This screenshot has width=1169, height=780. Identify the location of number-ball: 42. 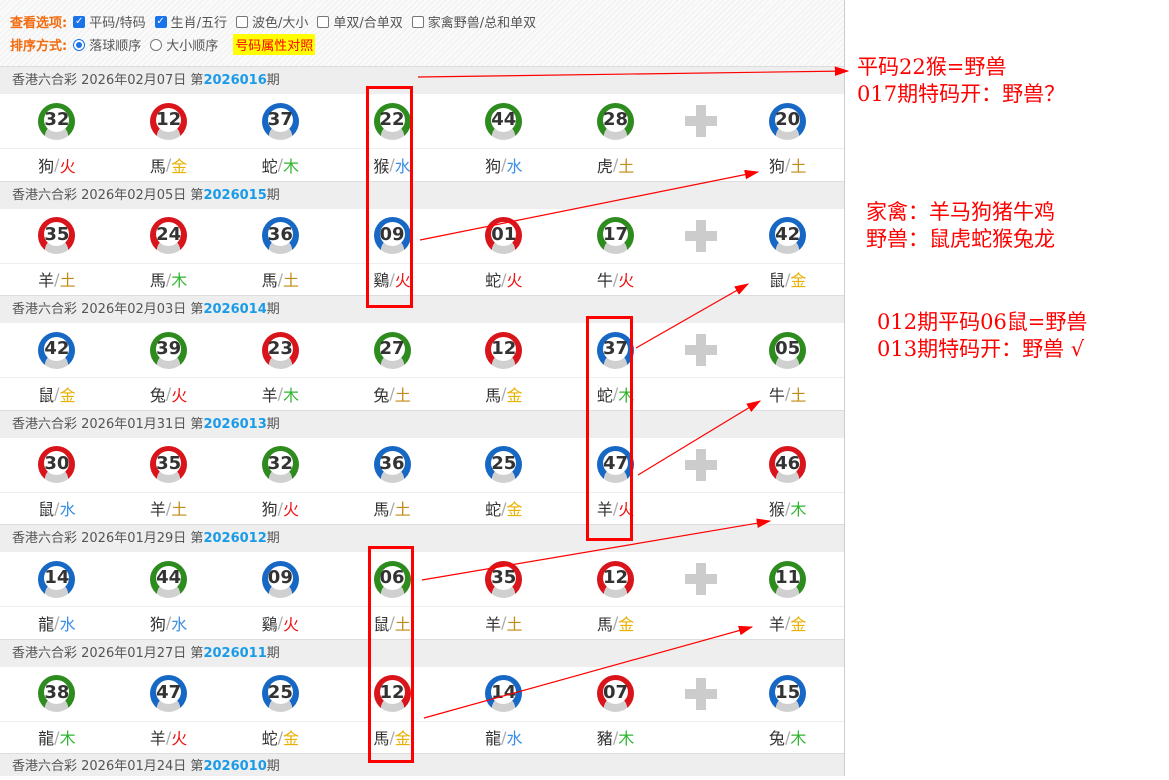
(57, 350).